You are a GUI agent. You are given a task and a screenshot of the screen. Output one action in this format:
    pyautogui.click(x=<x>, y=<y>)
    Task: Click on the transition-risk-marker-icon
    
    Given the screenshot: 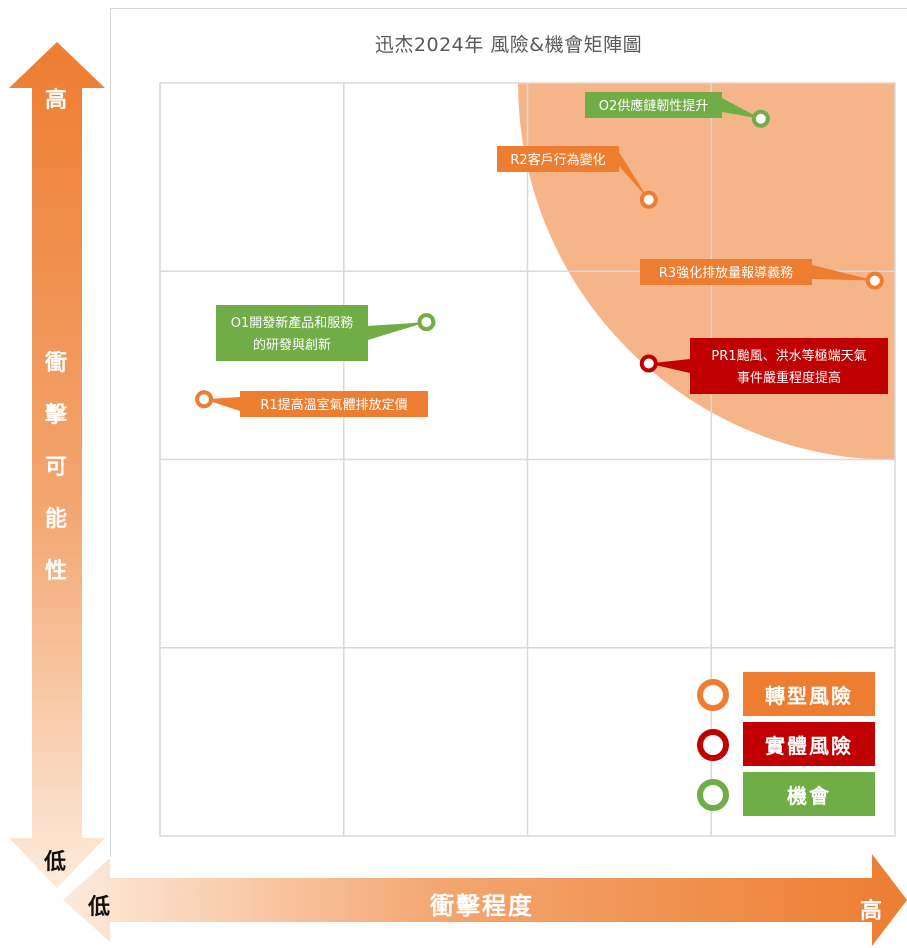 What is the action you would take?
    pyautogui.click(x=713, y=695)
    